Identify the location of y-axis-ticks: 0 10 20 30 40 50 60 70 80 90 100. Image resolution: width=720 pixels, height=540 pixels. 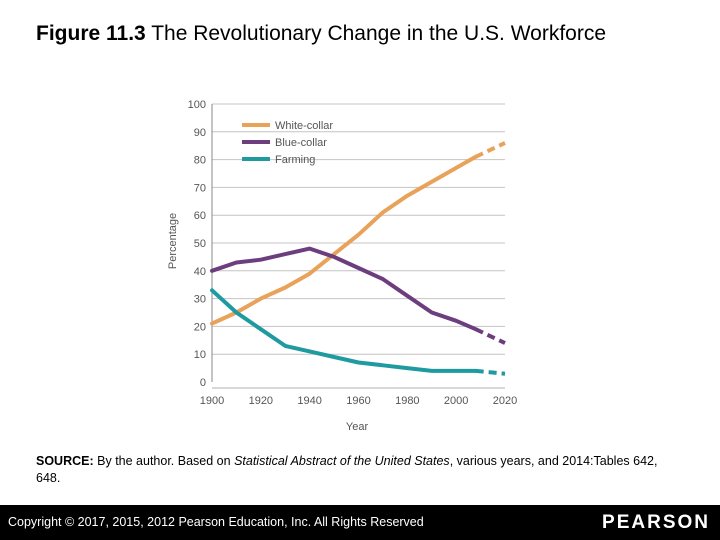
(197, 244).